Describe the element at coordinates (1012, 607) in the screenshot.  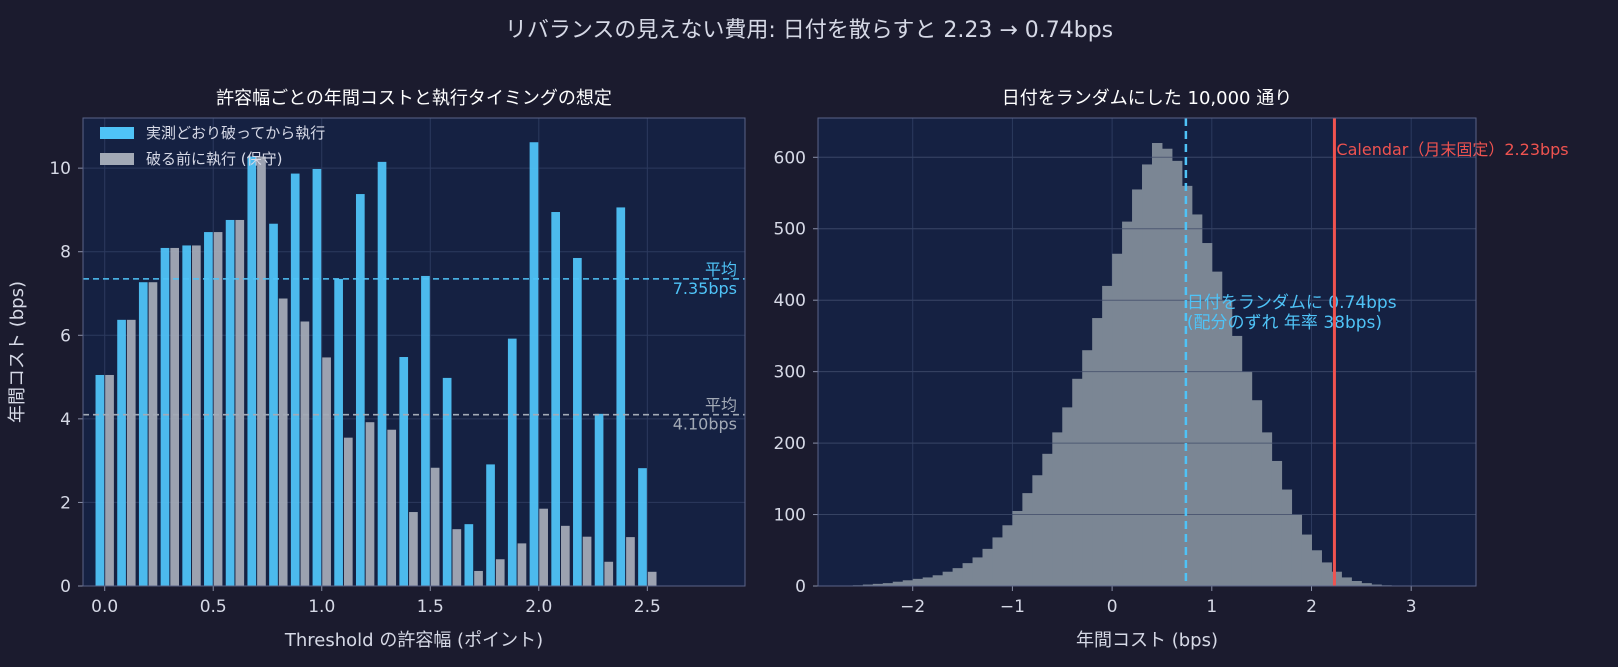
I see `right-xtick-label: −1` at that location.